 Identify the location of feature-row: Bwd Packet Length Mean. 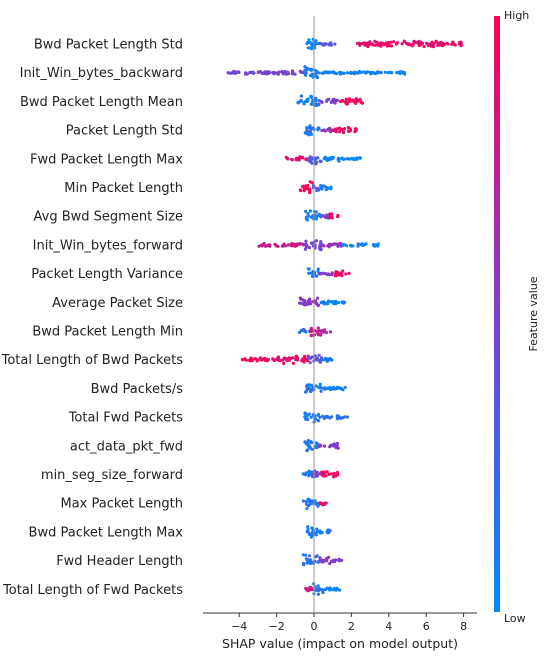
(192, 102).